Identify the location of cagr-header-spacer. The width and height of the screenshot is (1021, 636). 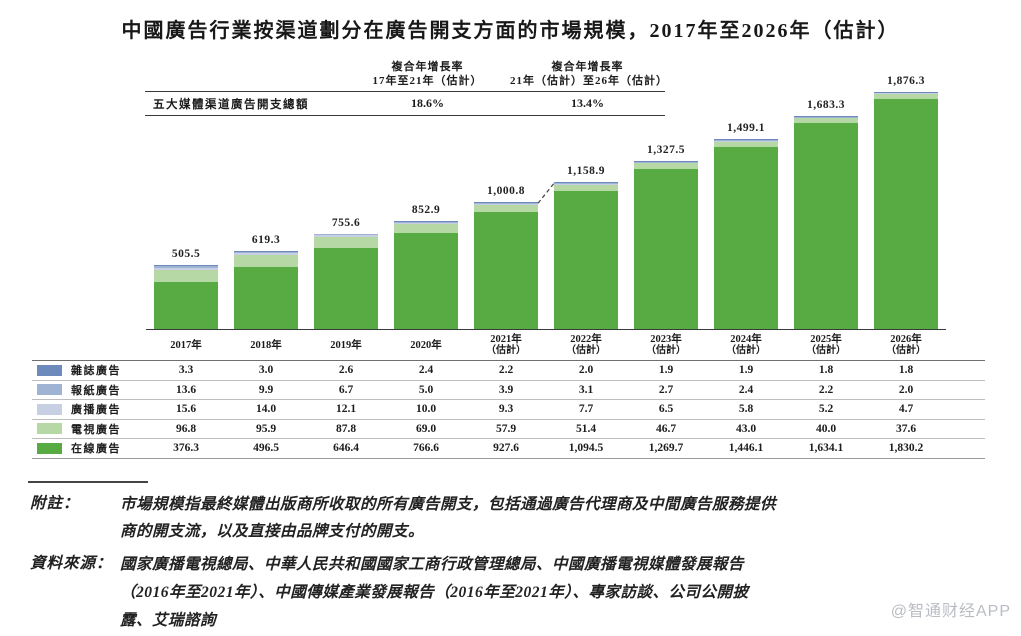
(245, 74).